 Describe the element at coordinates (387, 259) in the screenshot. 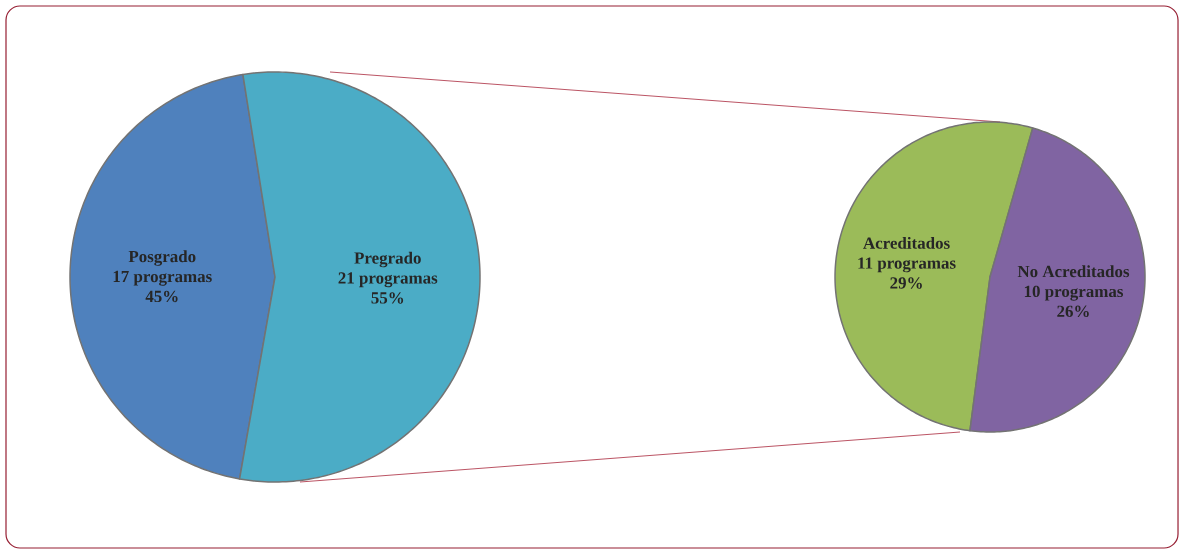

I see `slice-label: Pregrado` at that location.